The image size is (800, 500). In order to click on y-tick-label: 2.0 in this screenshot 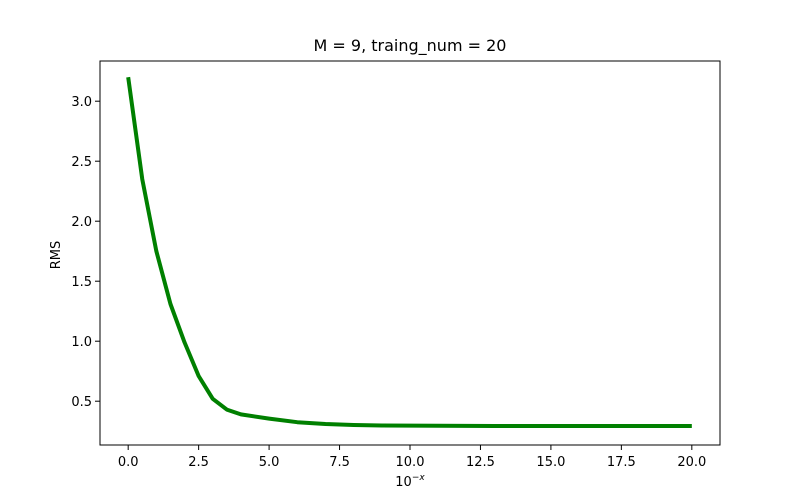, I will do `click(81, 222)`.